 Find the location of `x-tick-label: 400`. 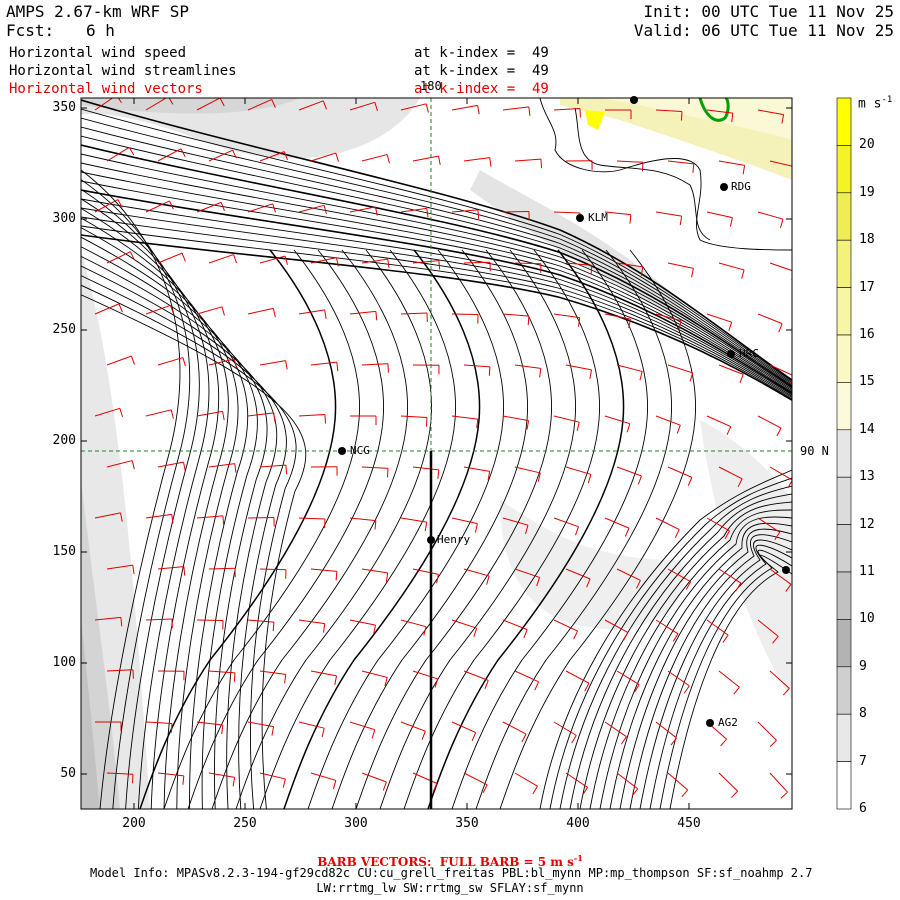

x-tick-label: 400 is located at coordinates (578, 823).